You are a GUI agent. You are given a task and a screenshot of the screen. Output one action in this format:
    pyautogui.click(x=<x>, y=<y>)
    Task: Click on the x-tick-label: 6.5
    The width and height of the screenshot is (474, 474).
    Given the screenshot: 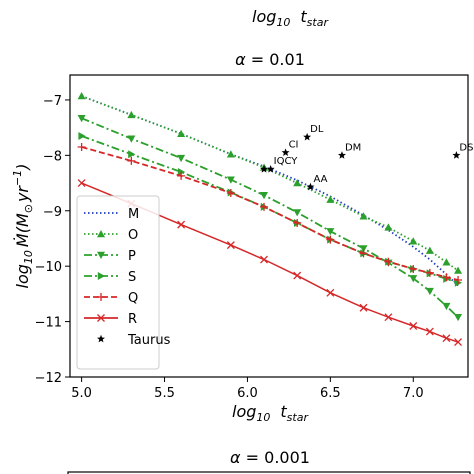 What is the action you would take?
    pyautogui.click(x=330, y=393)
    